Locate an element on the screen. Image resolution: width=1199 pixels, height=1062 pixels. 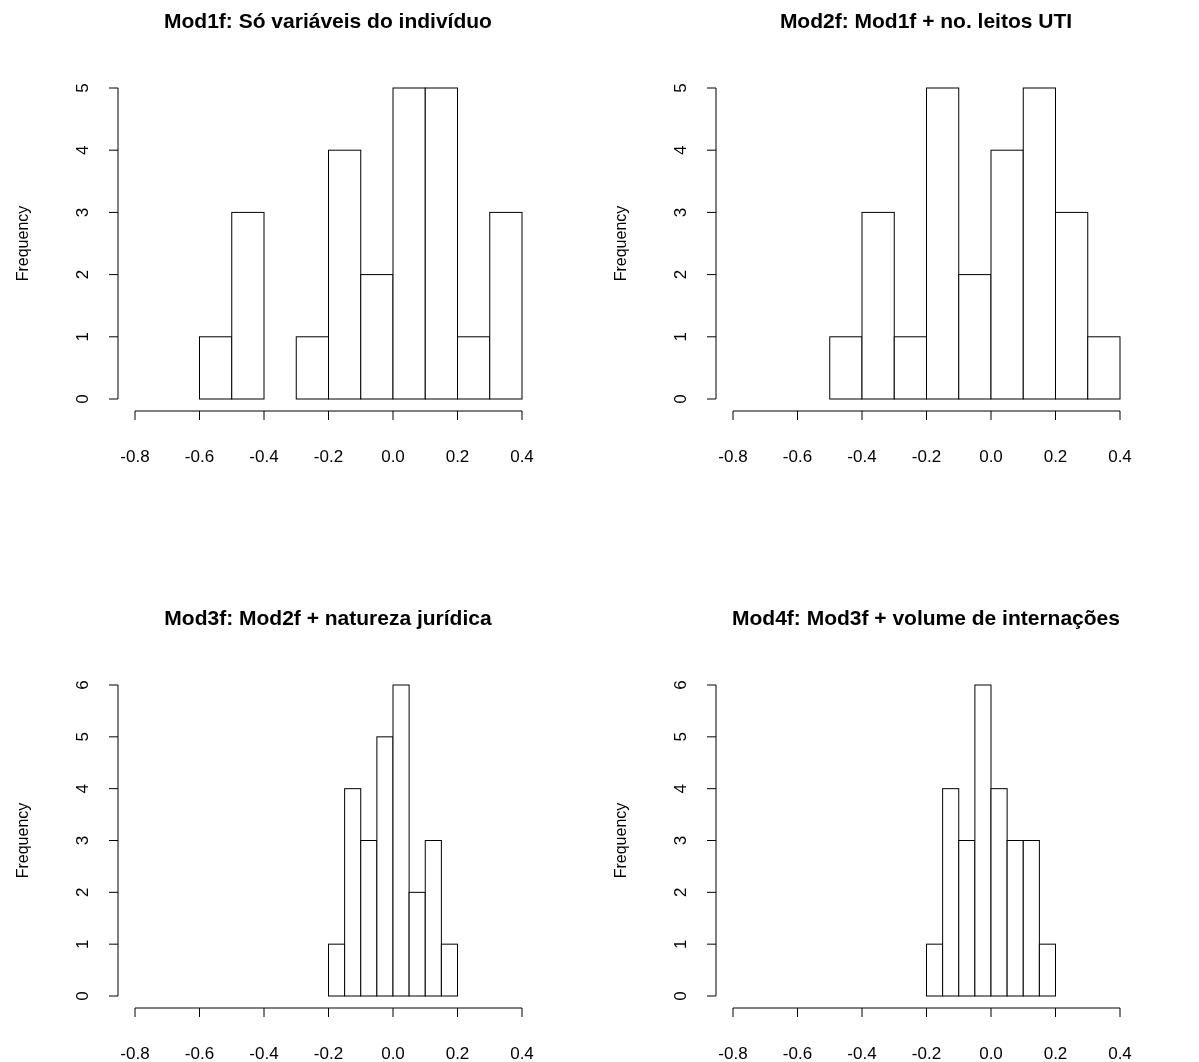
chart-title: Mod4f: Mod3f + volume de internações is located at coordinates (926, 617).